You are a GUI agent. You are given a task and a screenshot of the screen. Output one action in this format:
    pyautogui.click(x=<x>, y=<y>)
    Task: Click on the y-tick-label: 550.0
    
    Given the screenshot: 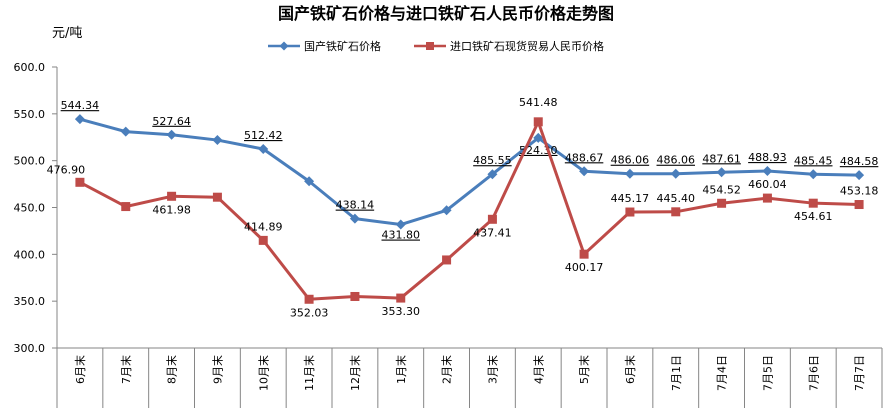 What is the action you would take?
    pyautogui.click(x=30, y=114)
    